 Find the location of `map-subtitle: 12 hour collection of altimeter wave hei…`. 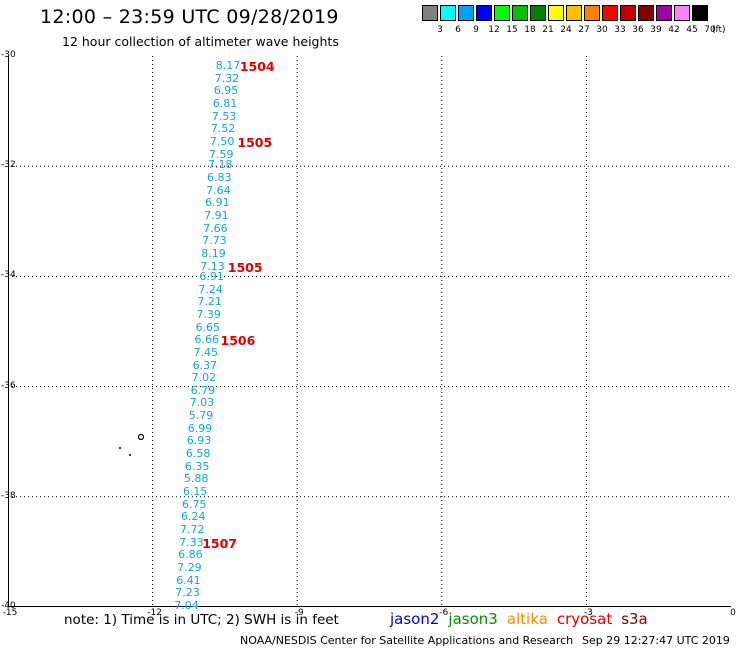

map-subtitle: 12 hour collection of altimeter wave hei… is located at coordinates (200, 41).